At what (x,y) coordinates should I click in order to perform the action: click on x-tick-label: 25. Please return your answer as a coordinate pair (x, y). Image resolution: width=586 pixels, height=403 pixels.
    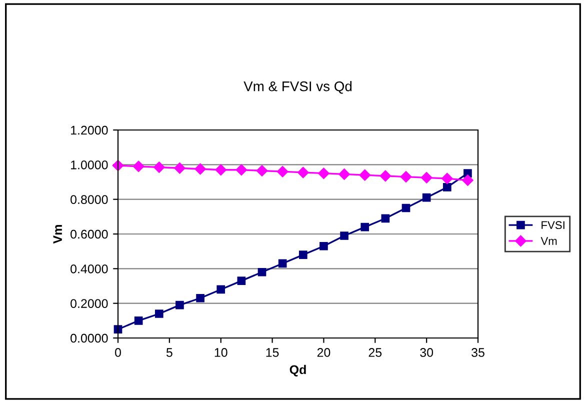
    Looking at the image, I should click on (375, 352).